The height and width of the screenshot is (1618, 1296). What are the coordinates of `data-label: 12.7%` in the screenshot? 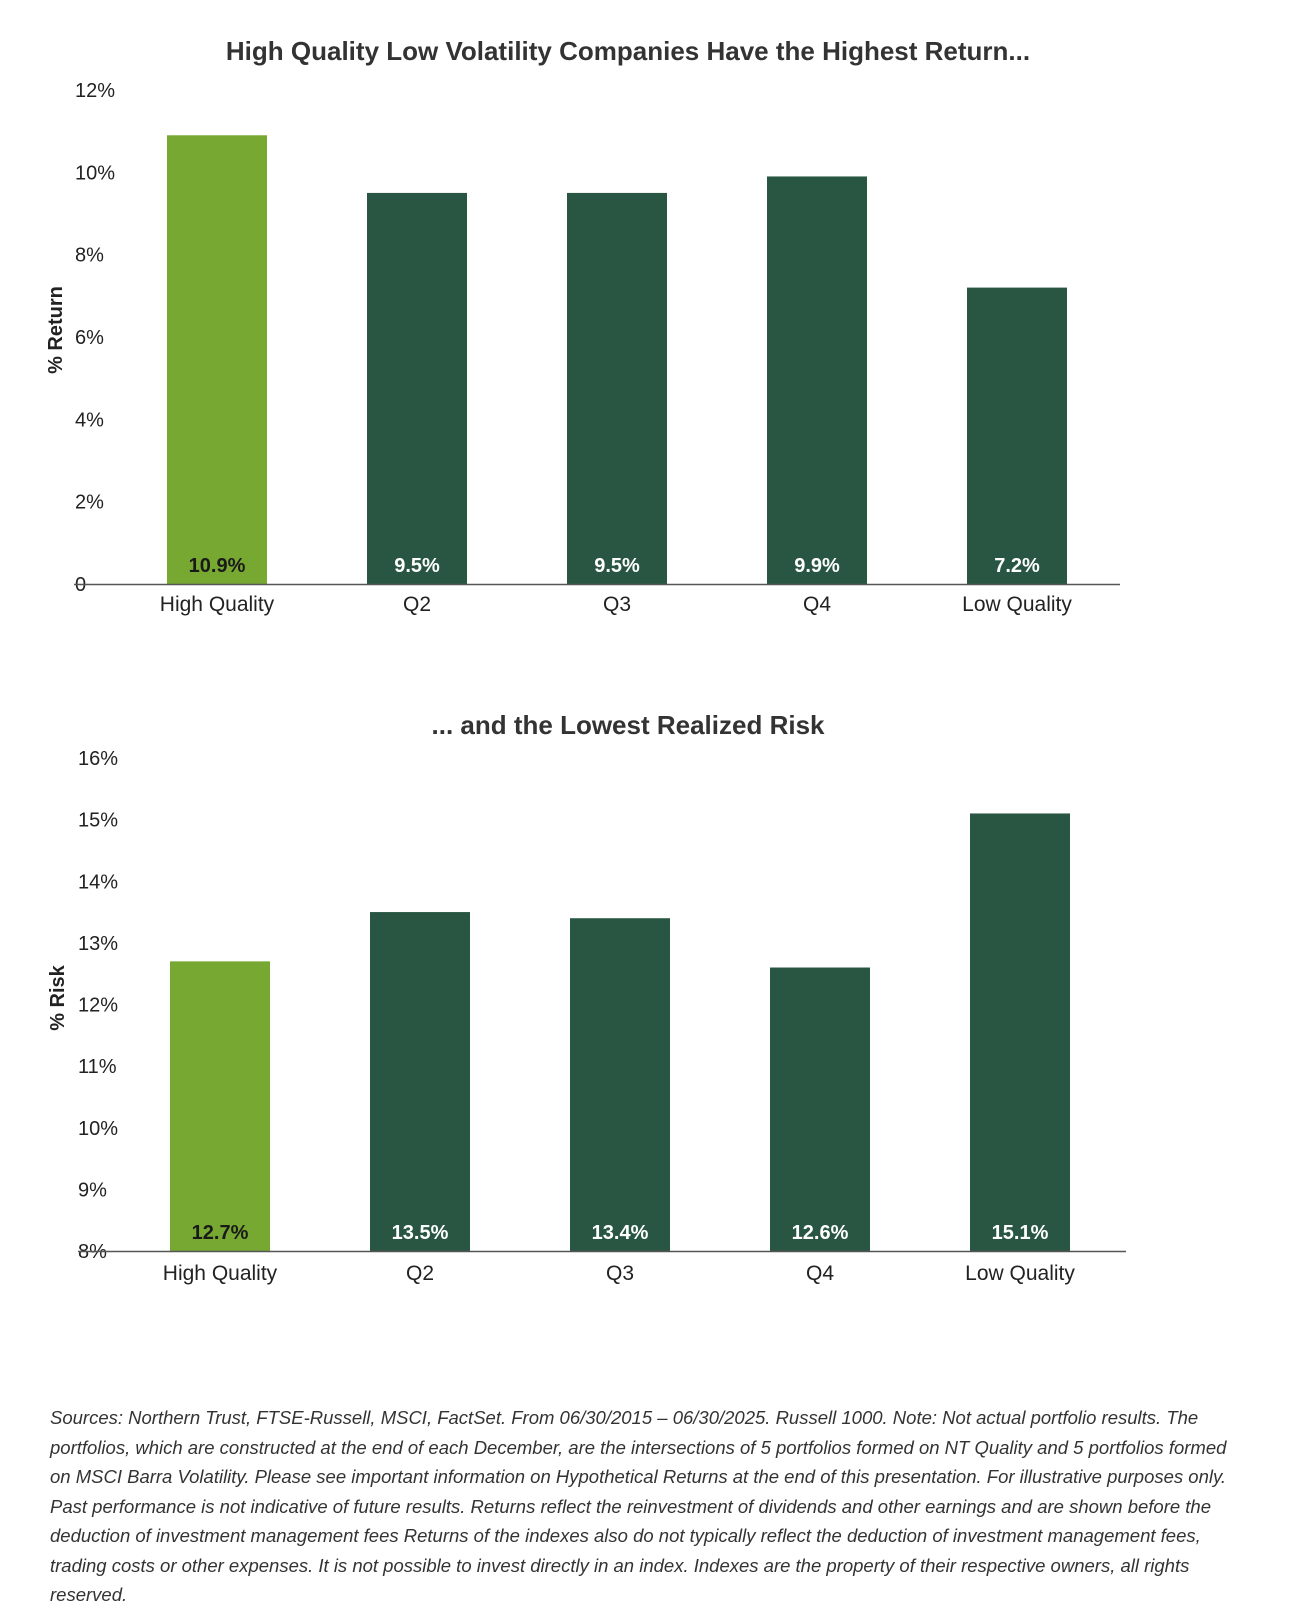 It's located at (220, 1233).